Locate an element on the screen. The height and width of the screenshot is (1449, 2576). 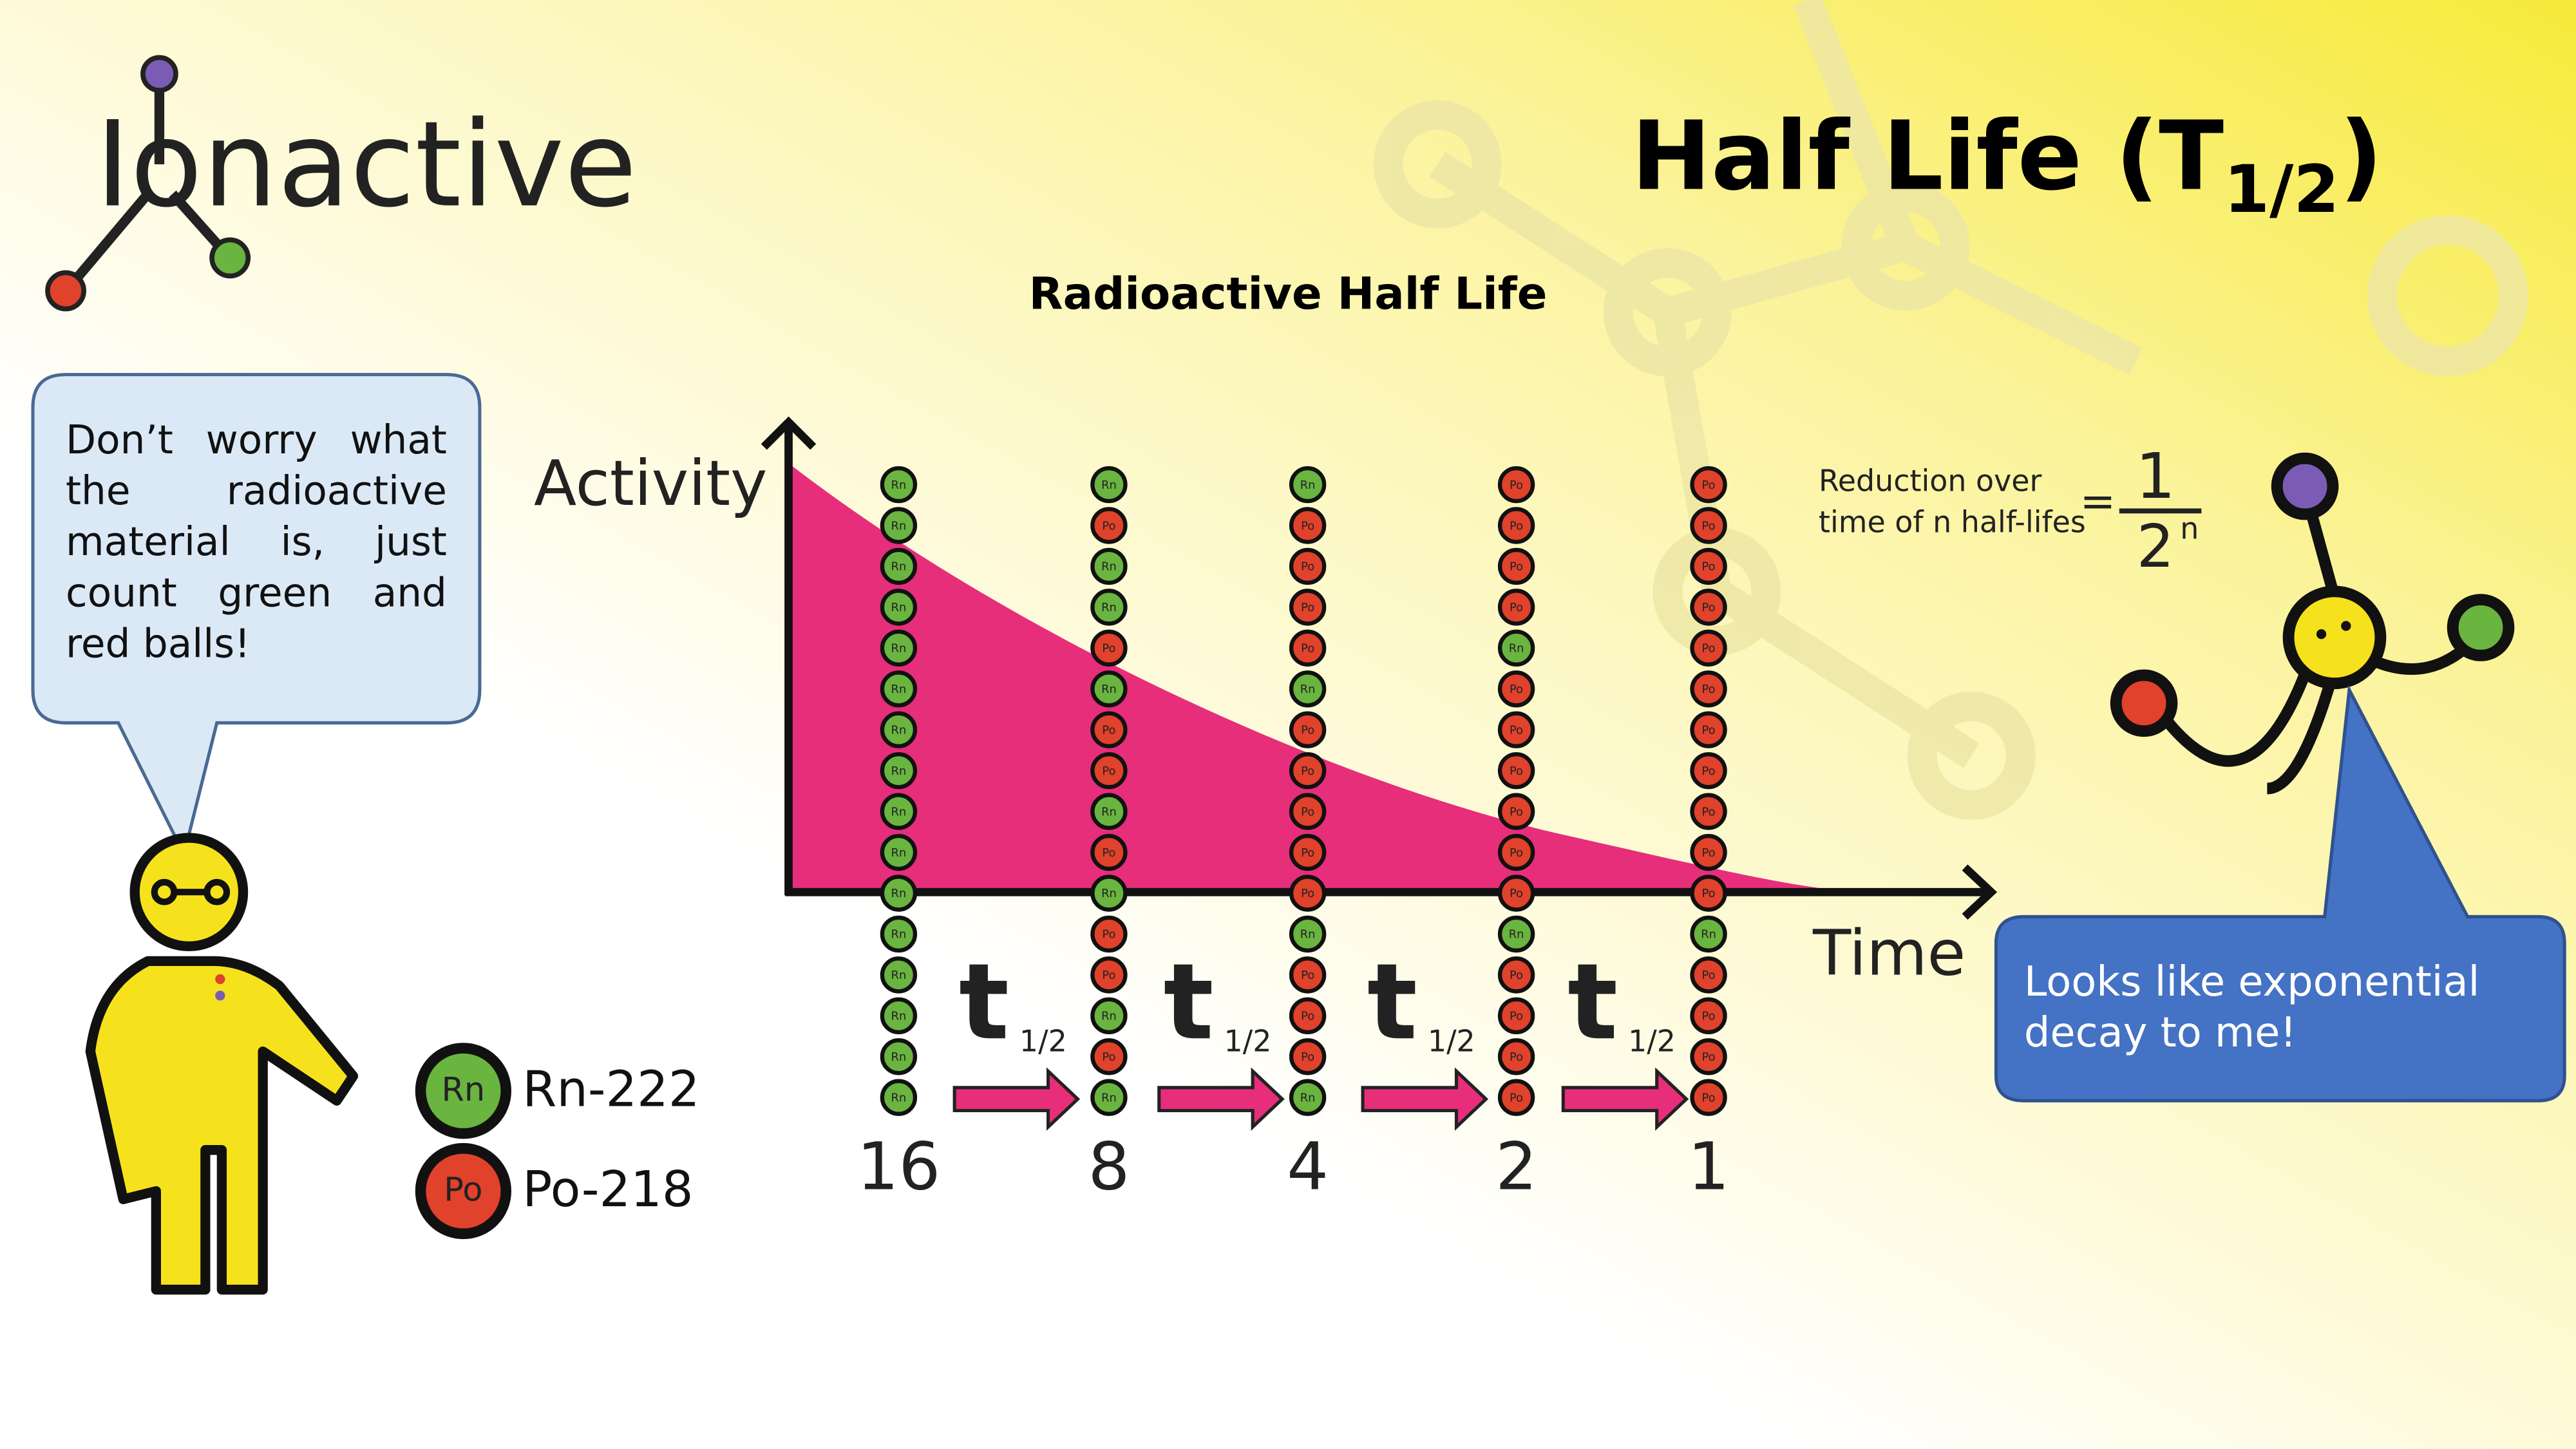
formula-denominator: 2 is located at coordinates (2155, 546).